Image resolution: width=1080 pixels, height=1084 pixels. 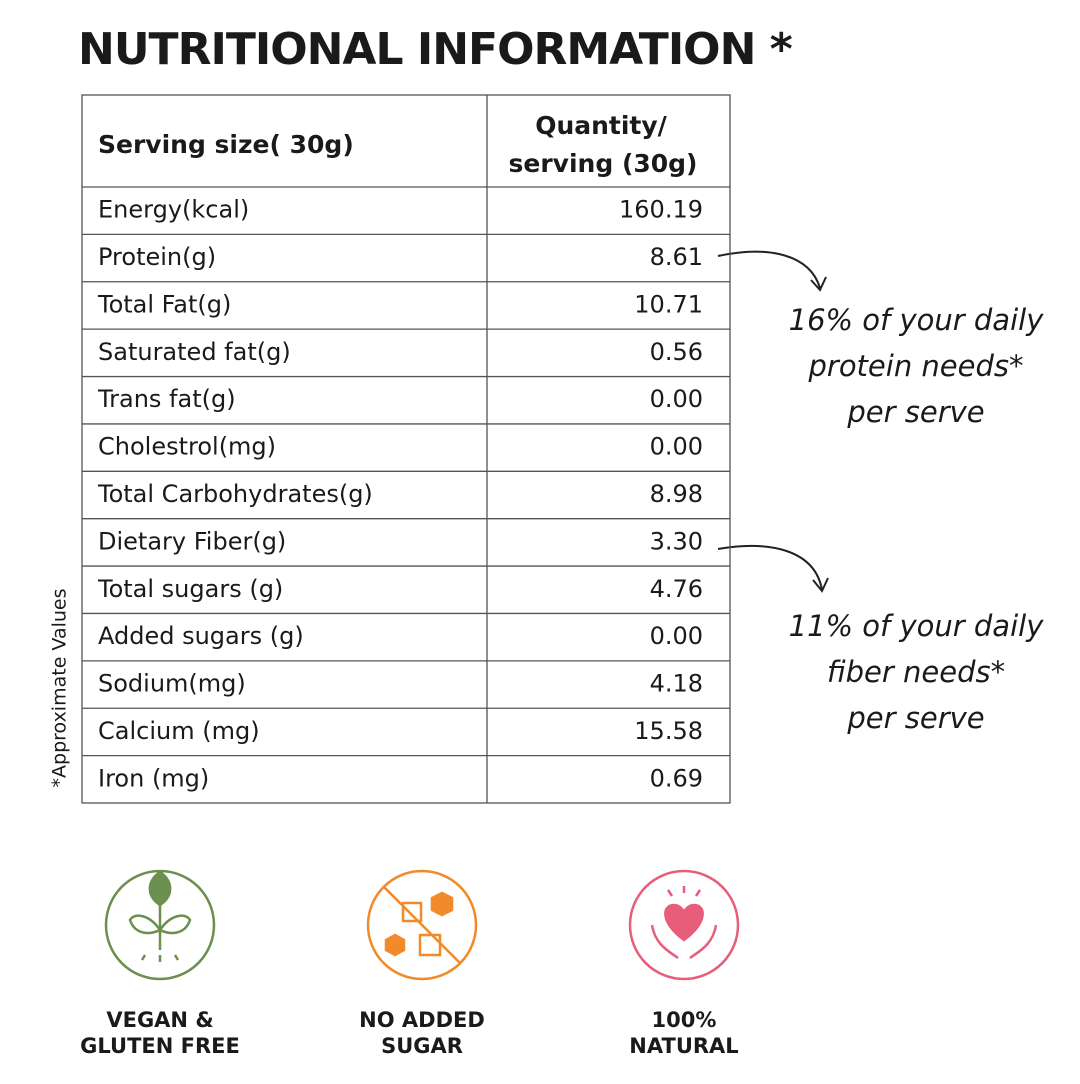 What do you see at coordinates (160, 1046) in the screenshot?
I see `badge-label: GLUTEN FREE` at bounding box center [160, 1046].